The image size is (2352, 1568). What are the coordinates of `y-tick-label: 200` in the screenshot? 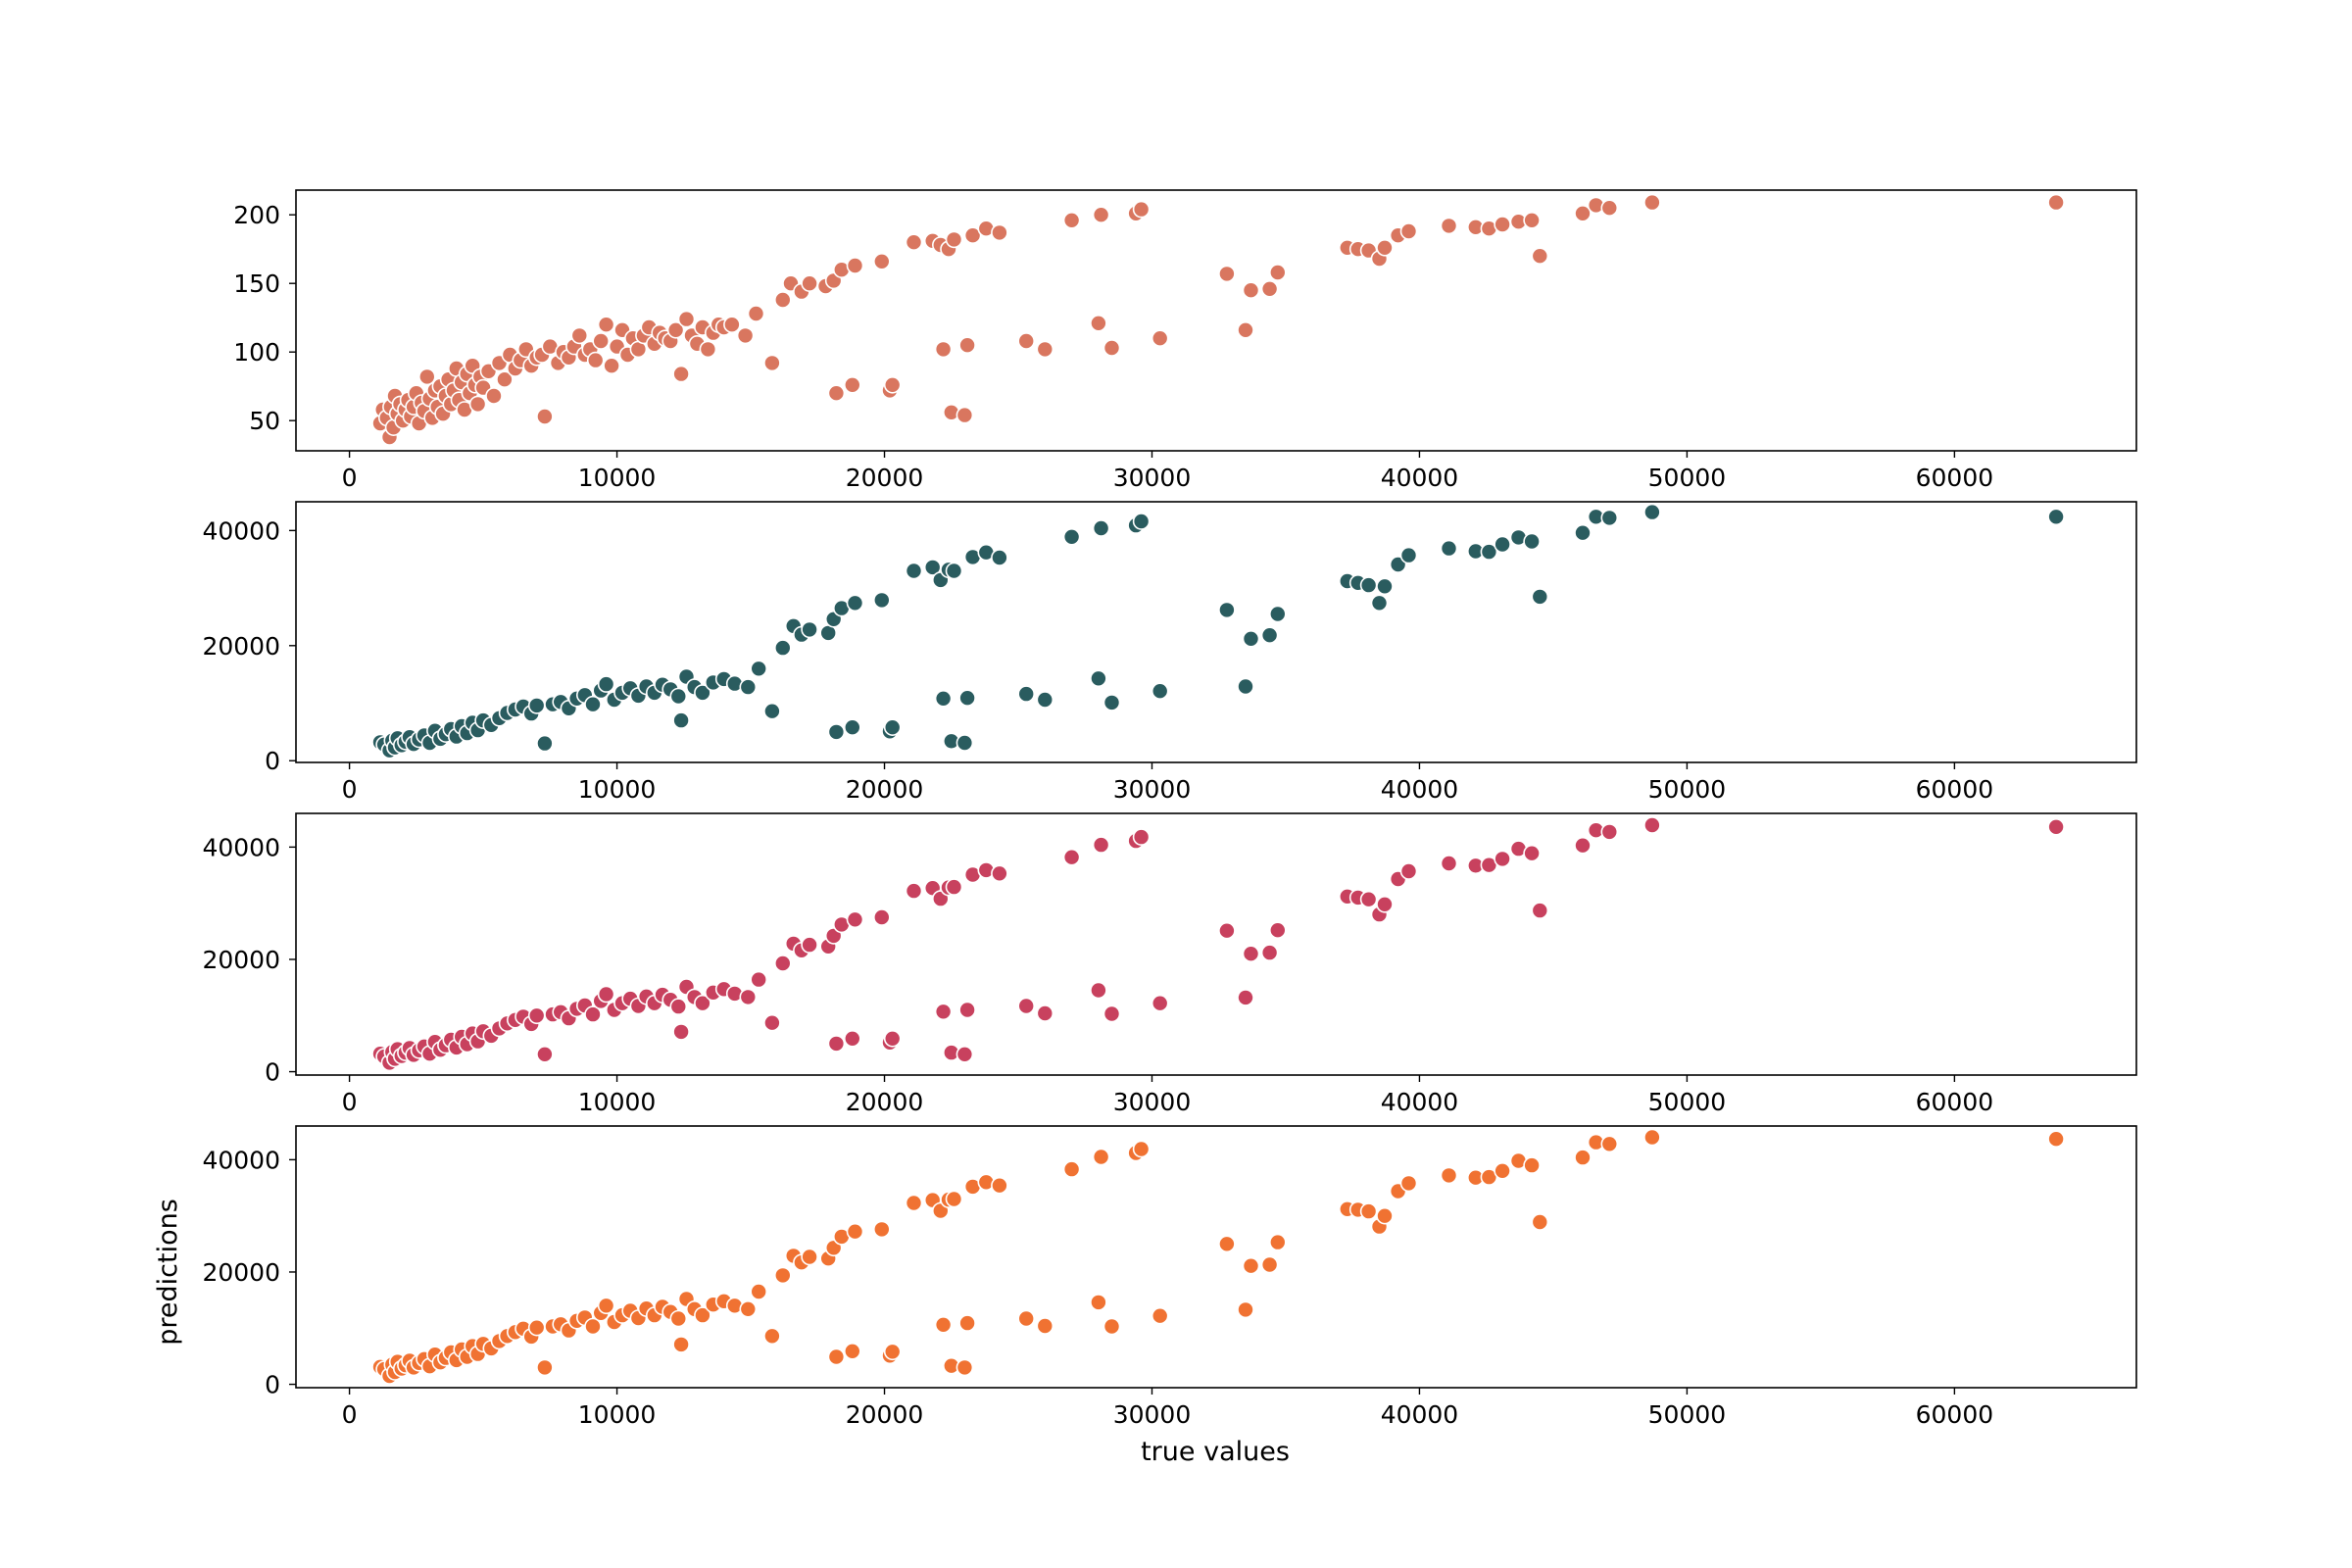 It's located at (256, 215).